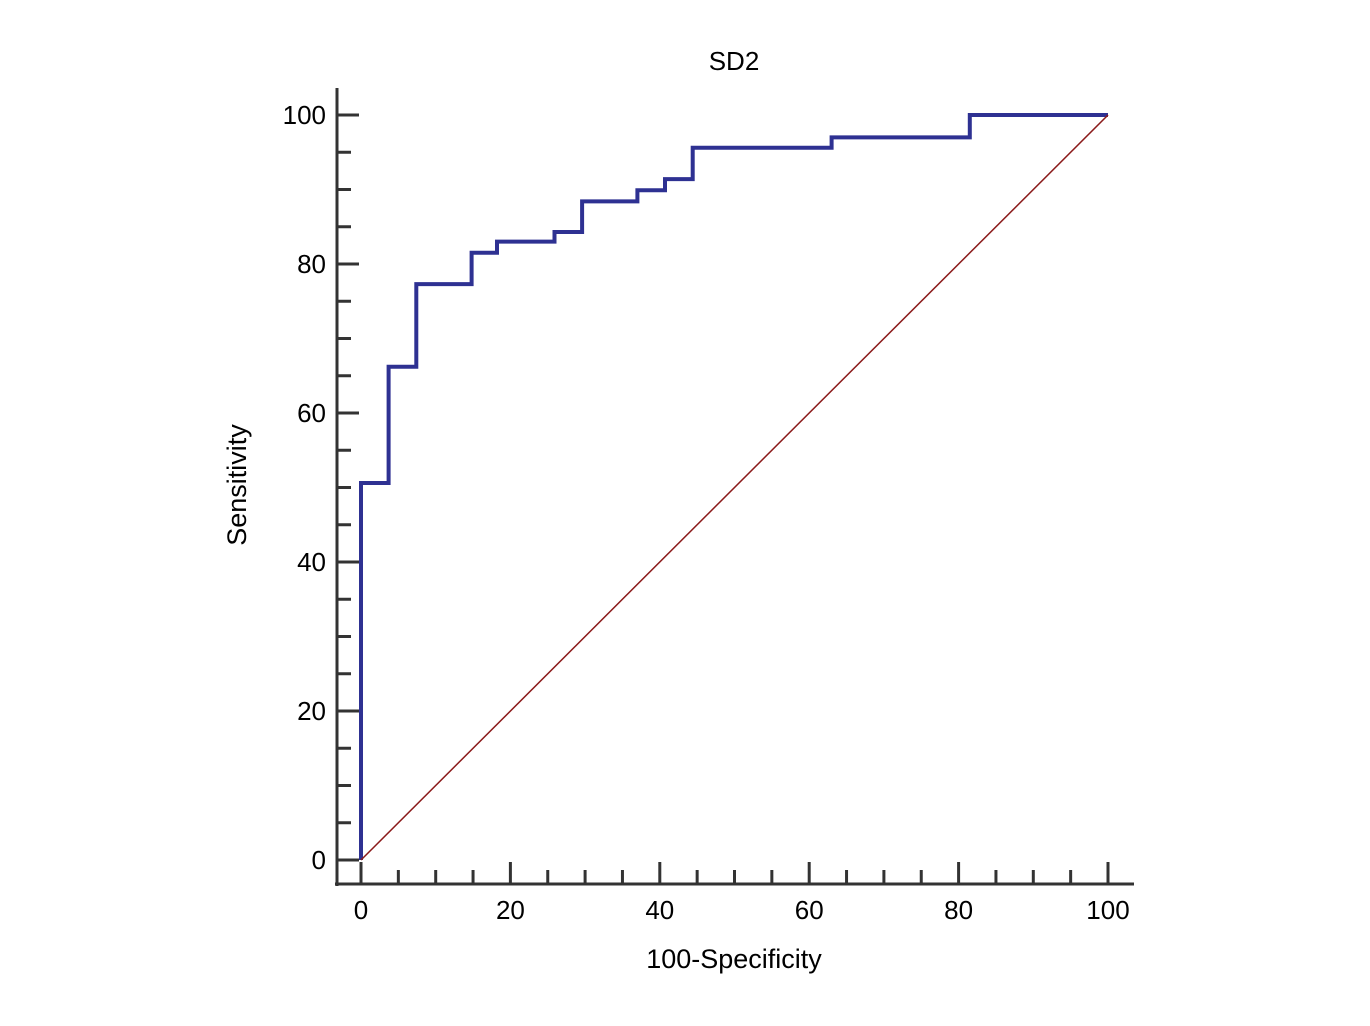 The image size is (1370, 1026). What do you see at coordinates (809, 910) in the screenshot?
I see `x-tick-label: 60` at bounding box center [809, 910].